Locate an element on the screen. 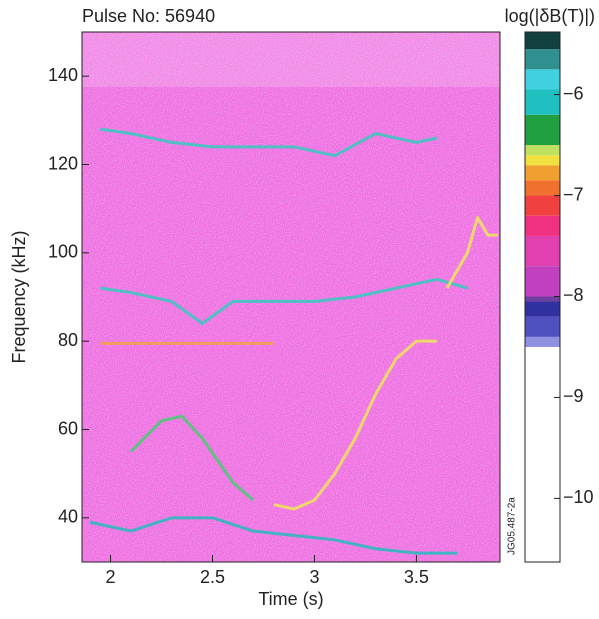 Image resolution: width=599 pixels, height=619 pixels. chart-title: Pulse No: 56940 is located at coordinates (148, 16).